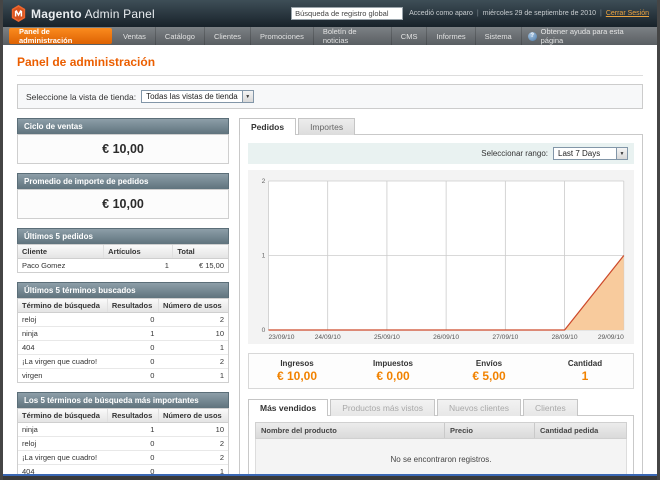 This screenshot has height=480, width=660. Describe the element at coordinates (327, 126) in the screenshot. I see `tab-importes: Importes` at that location.